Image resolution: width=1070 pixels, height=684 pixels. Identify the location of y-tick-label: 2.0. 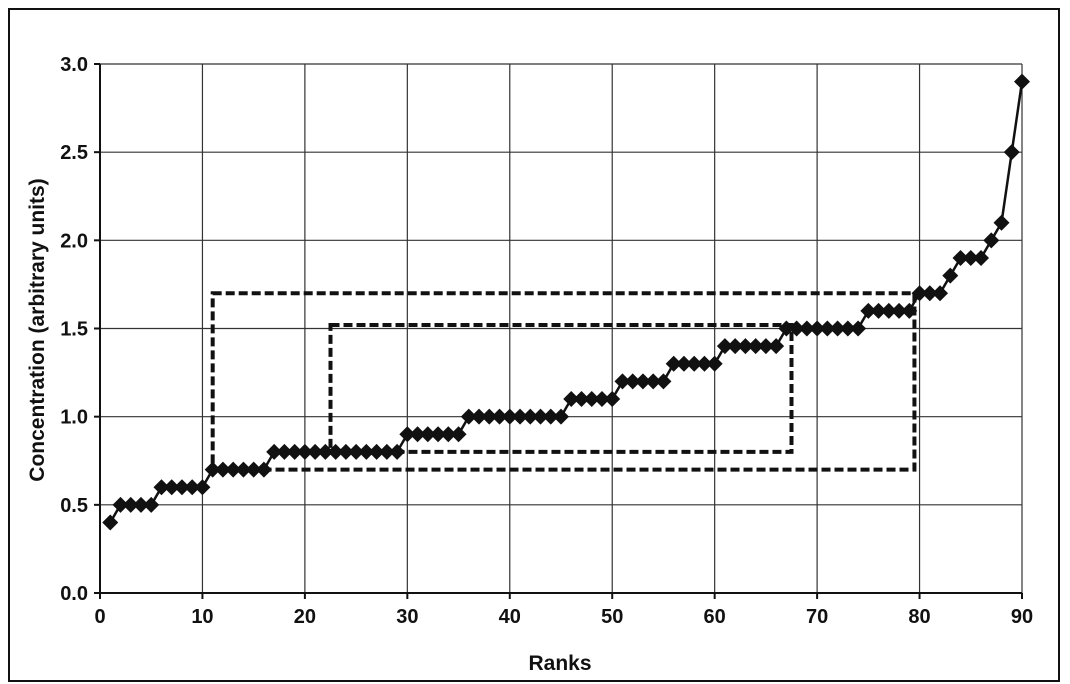
(74, 241).